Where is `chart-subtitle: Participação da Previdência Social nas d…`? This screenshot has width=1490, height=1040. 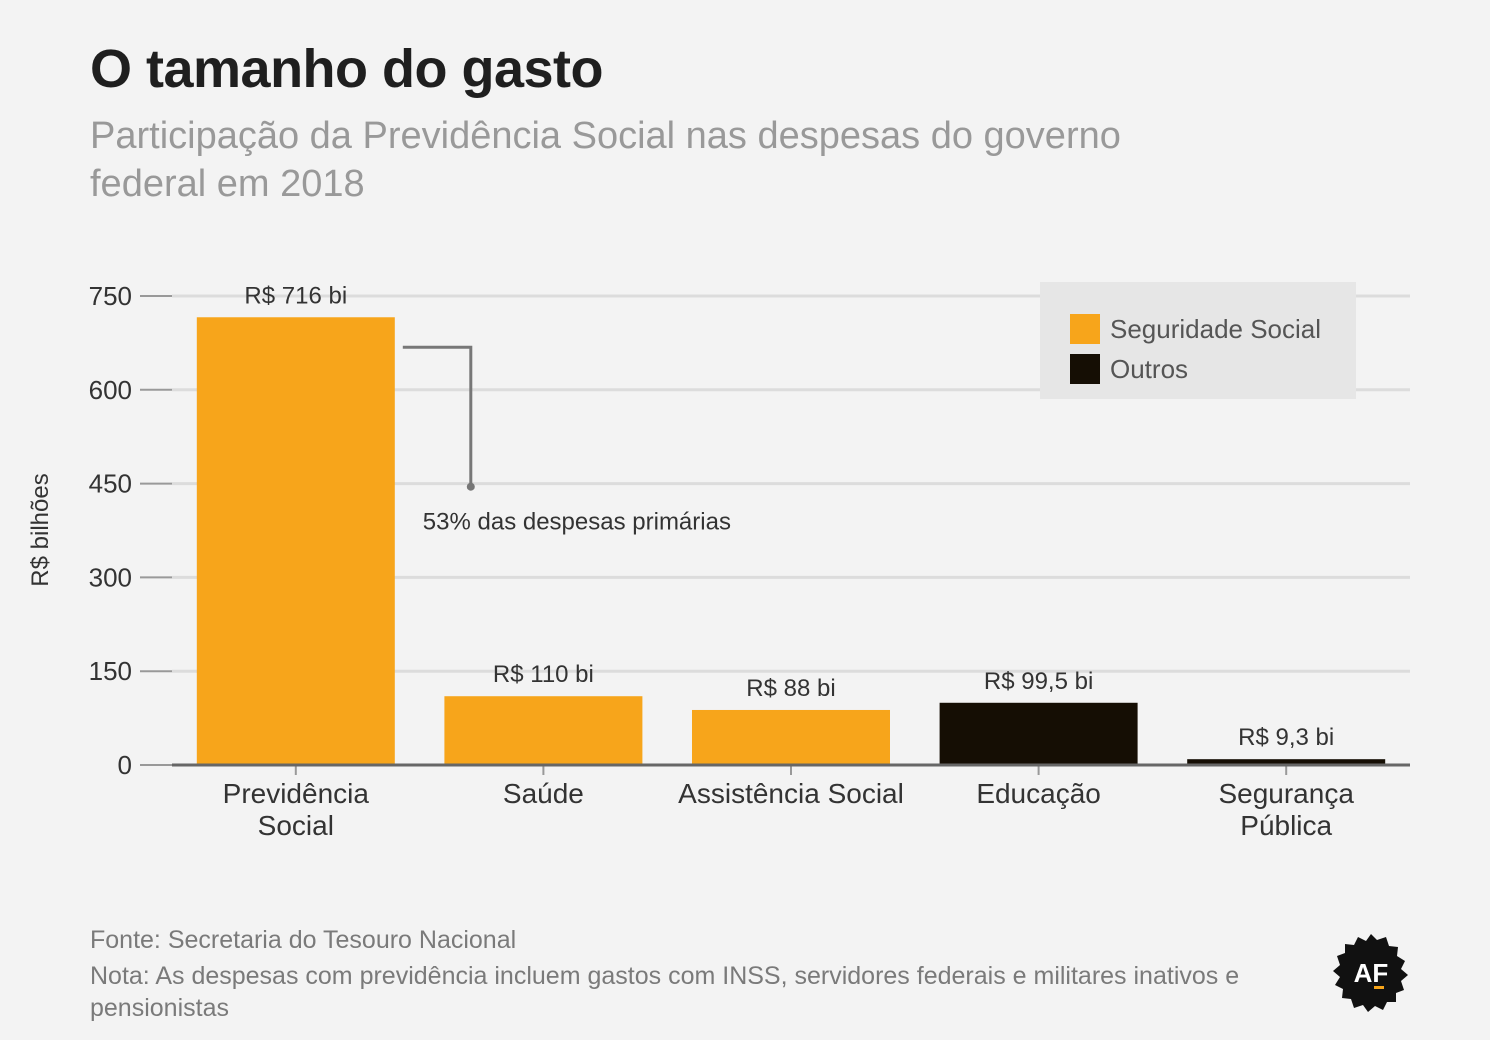
chart-subtitle: Participação da Previdência Social nas d… is located at coordinates (605, 160).